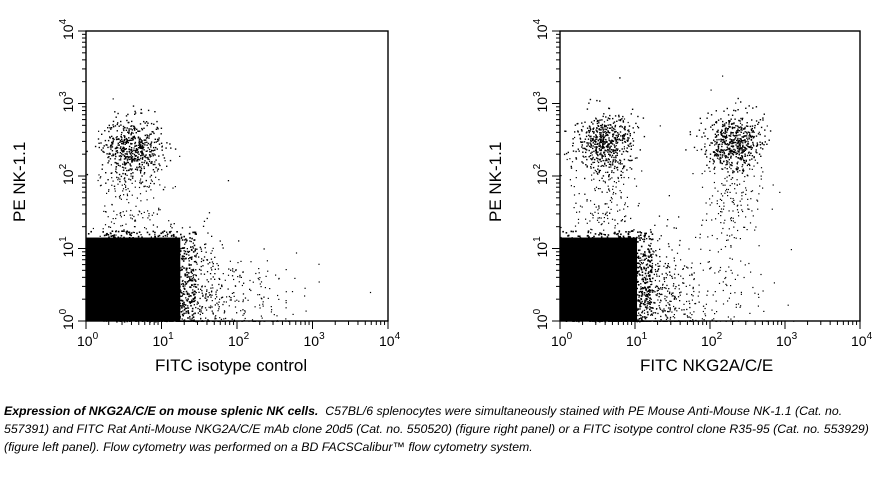  I want to click on x-tick-label: 100, so click(88, 340).